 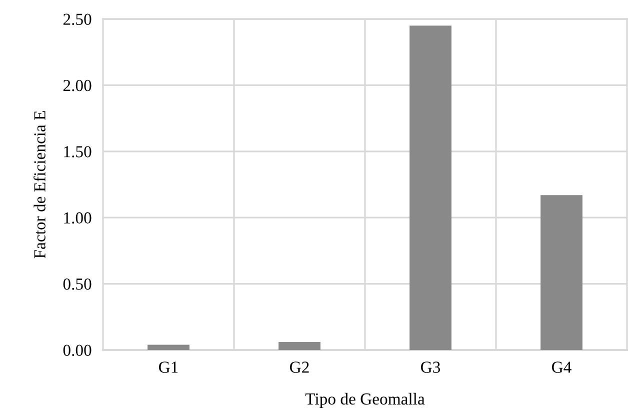 I want to click on y-tick-label: 1.50, so click(x=78, y=152).